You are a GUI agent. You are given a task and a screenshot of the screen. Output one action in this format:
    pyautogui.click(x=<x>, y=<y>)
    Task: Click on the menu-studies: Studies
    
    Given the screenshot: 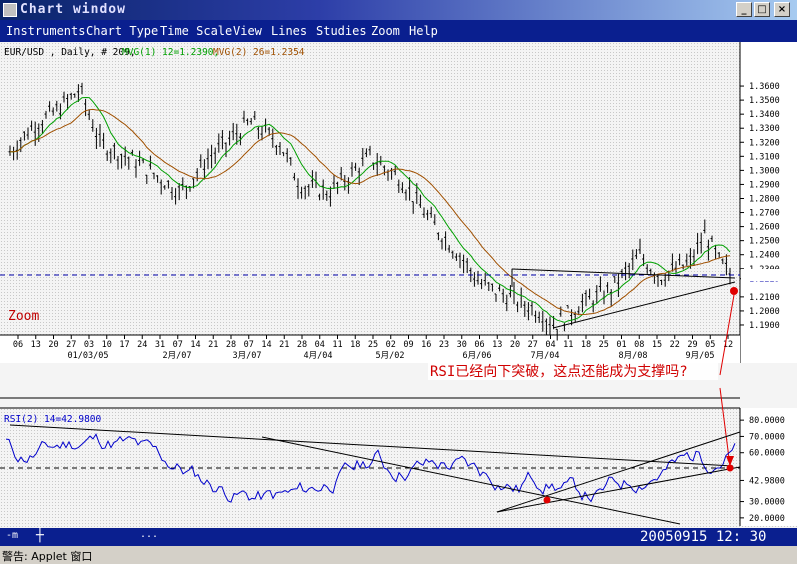 What is the action you would take?
    pyautogui.click(x=341, y=31)
    